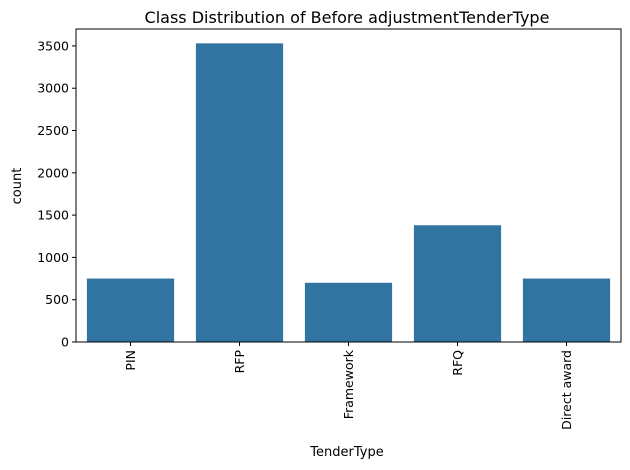 This screenshot has width=630, height=470. I want to click on bar-pin, so click(130, 310).